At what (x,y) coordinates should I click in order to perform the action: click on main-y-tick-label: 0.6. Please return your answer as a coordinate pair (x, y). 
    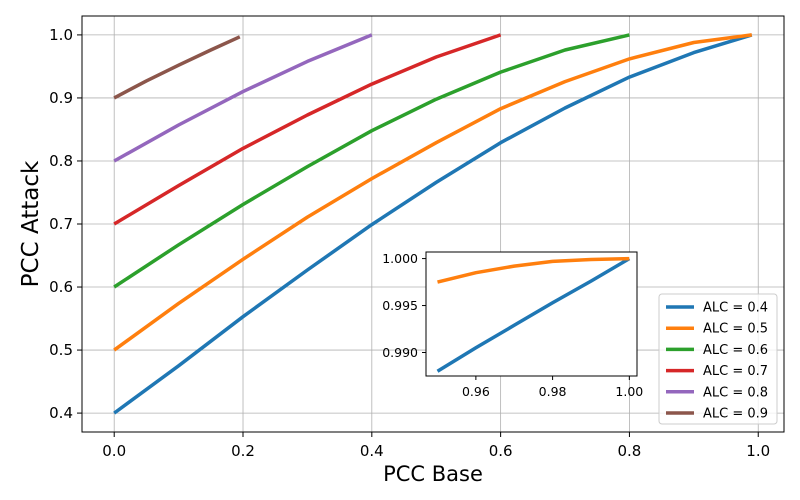
    Looking at the image, I should click on (61, 287).